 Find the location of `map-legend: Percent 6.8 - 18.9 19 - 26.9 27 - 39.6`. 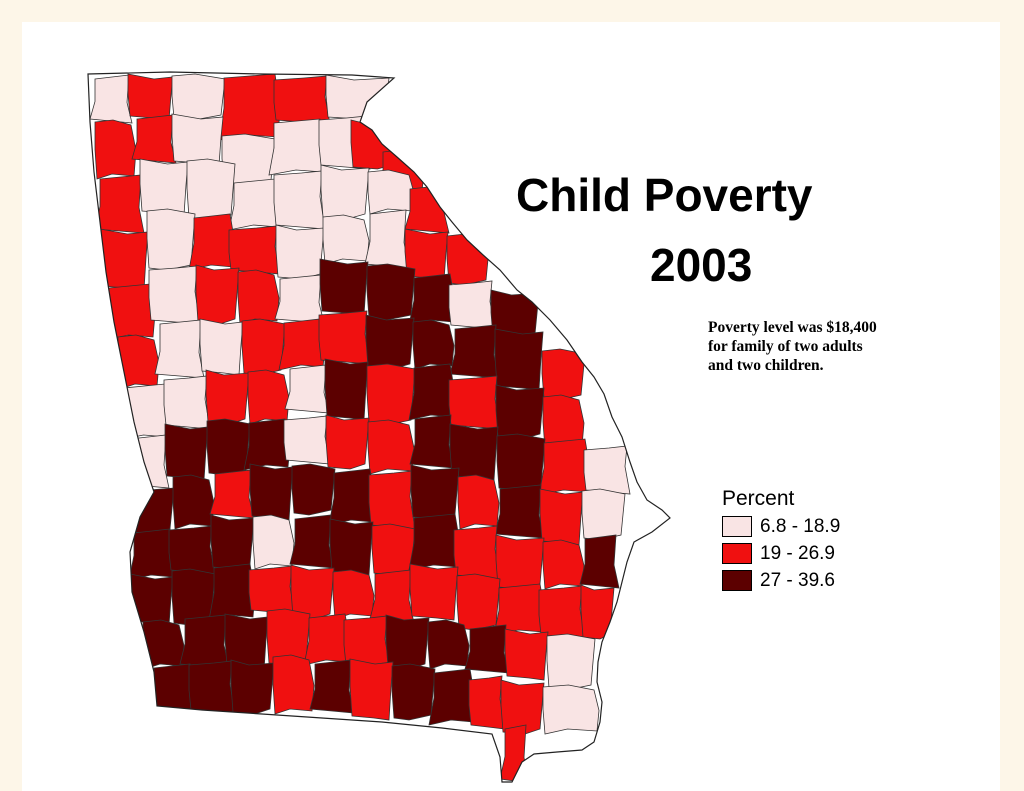

map-legend: Percent 6.8 - 18.9 19 - 26.9 27 - 39.6 is located at coordinates (781, 541).